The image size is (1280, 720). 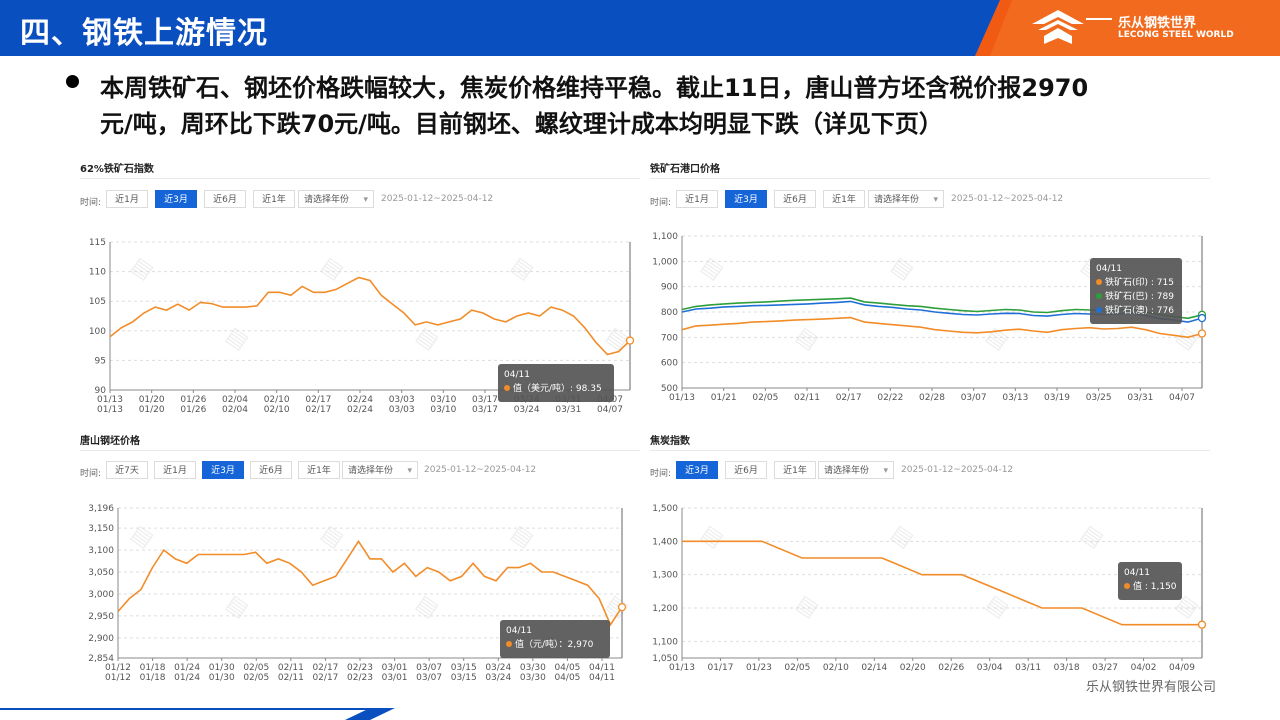 What do you see at coordinates (360, 678) in the screenshot?
I see `x-tick-label-secondary: 02/23` at bounding box center [360, 678].